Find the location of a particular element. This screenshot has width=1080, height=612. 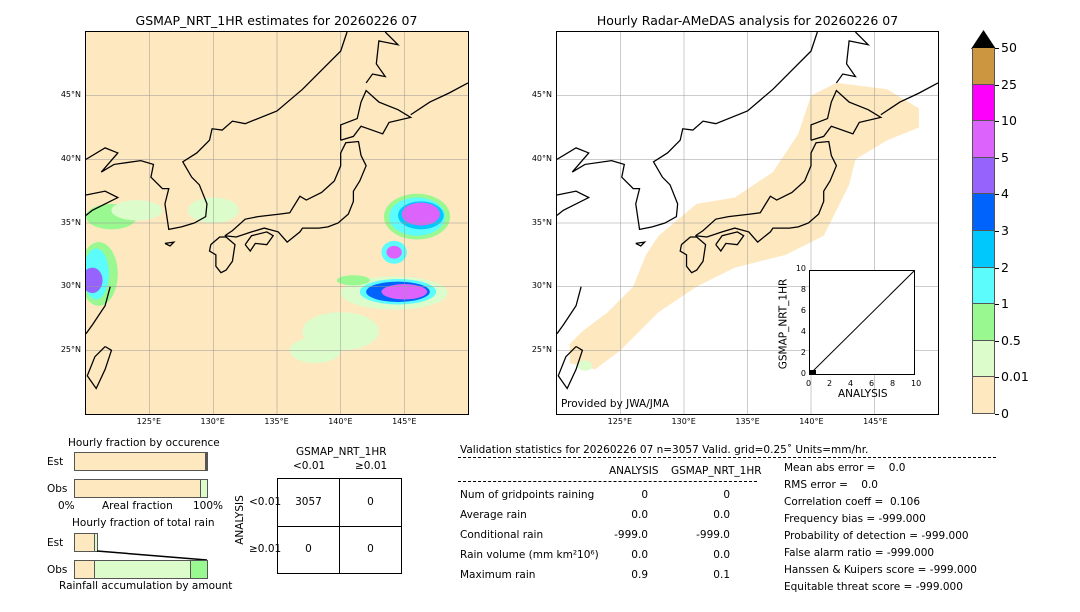

left-map-title: GSMAP_NRT_1HR estimates for 20260226 07 is located at coordinates (276, 20).